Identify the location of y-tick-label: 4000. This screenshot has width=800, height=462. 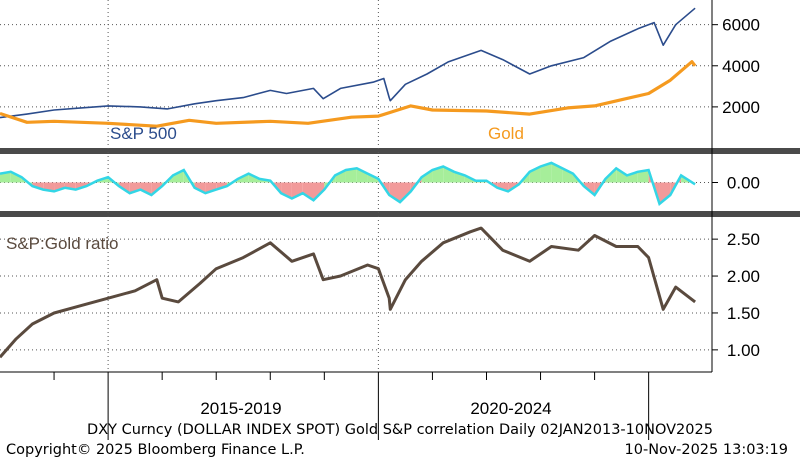
(741, 66).